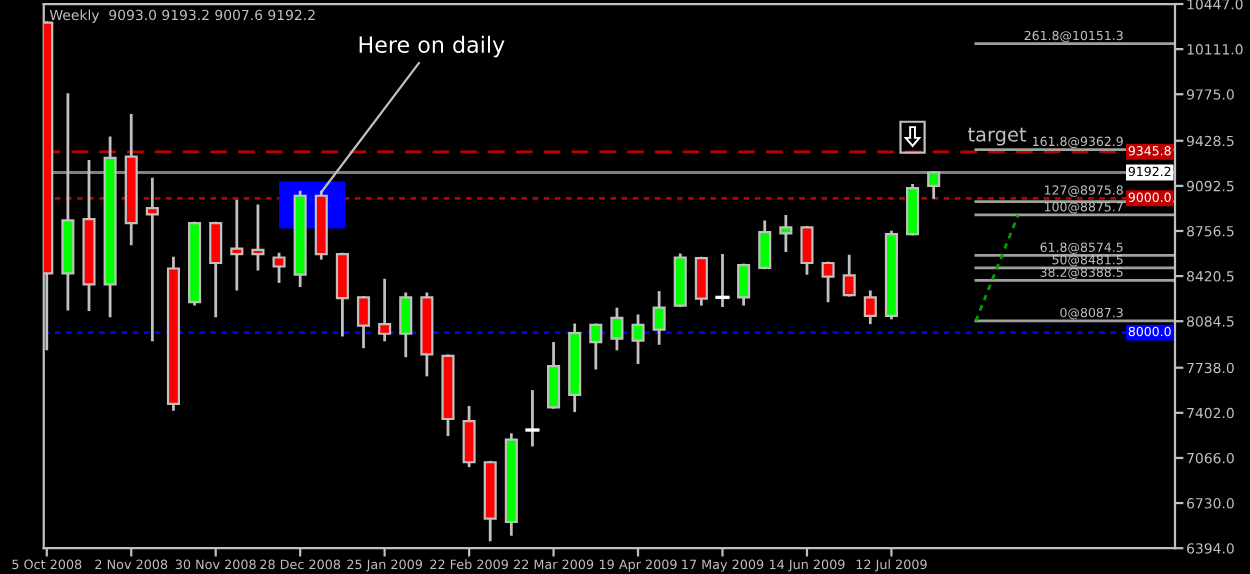 This screenshot has height=574, width=1250. What do you see at coordinates (432, 46) in the screenshot?
I see `annotation: Here on daily` at bounding box center [432, 46].